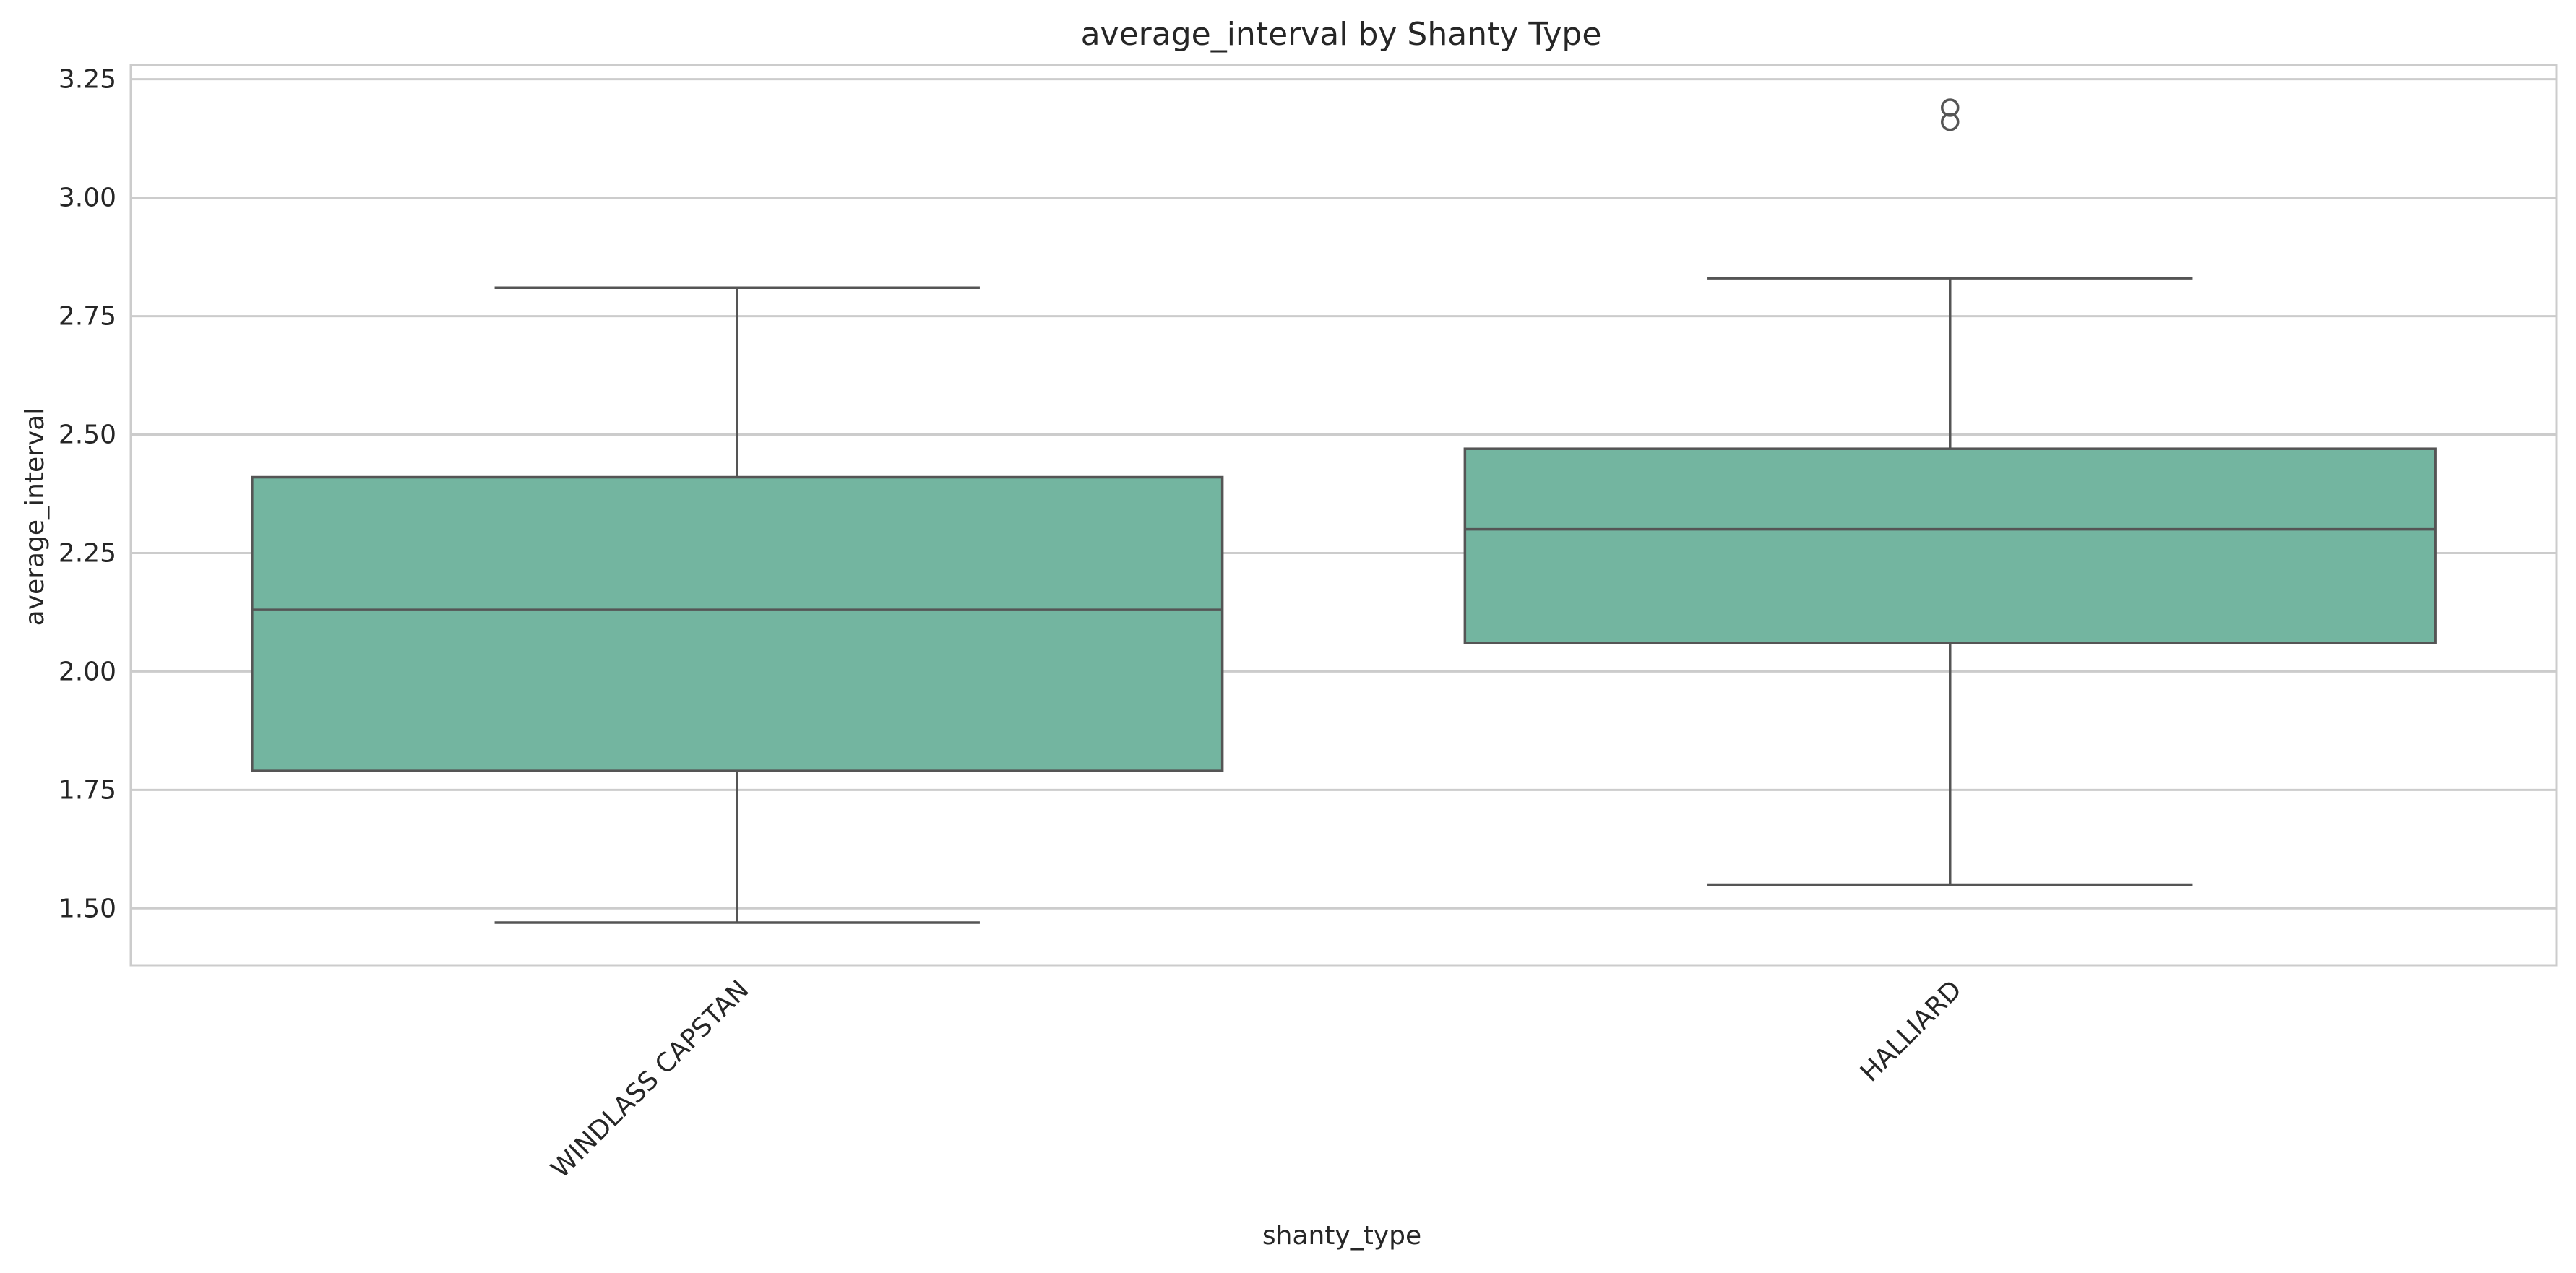 The height and width of the screenshot is (1273, 2576). I want to click on x-axis-label: shanty_type, so click(1341, 1236).